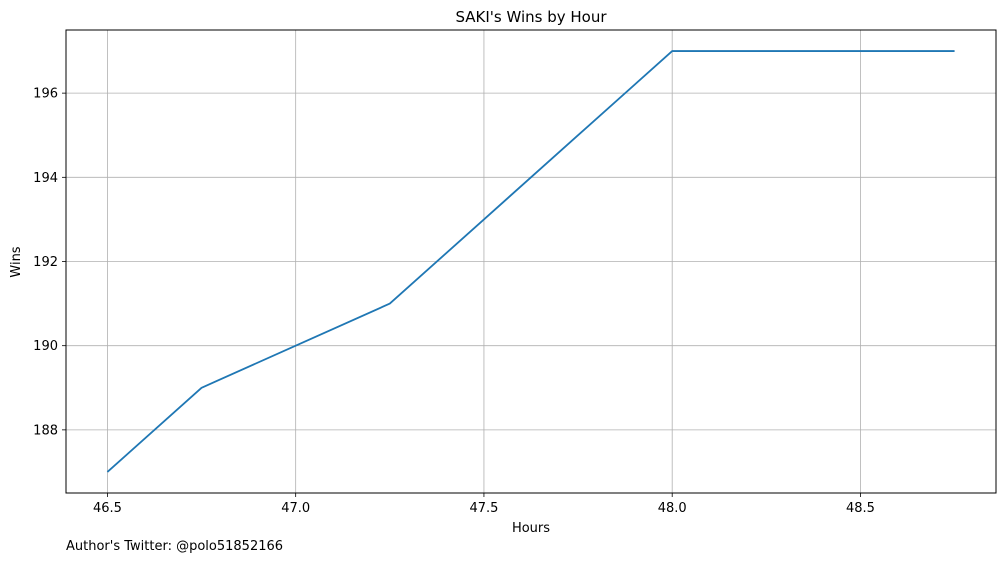  What do you see at coordinates (174, 546) in the screenshot?
I see `author-footnote: Author's Twitter: @polo51852166` at bounding box center [174, 546].